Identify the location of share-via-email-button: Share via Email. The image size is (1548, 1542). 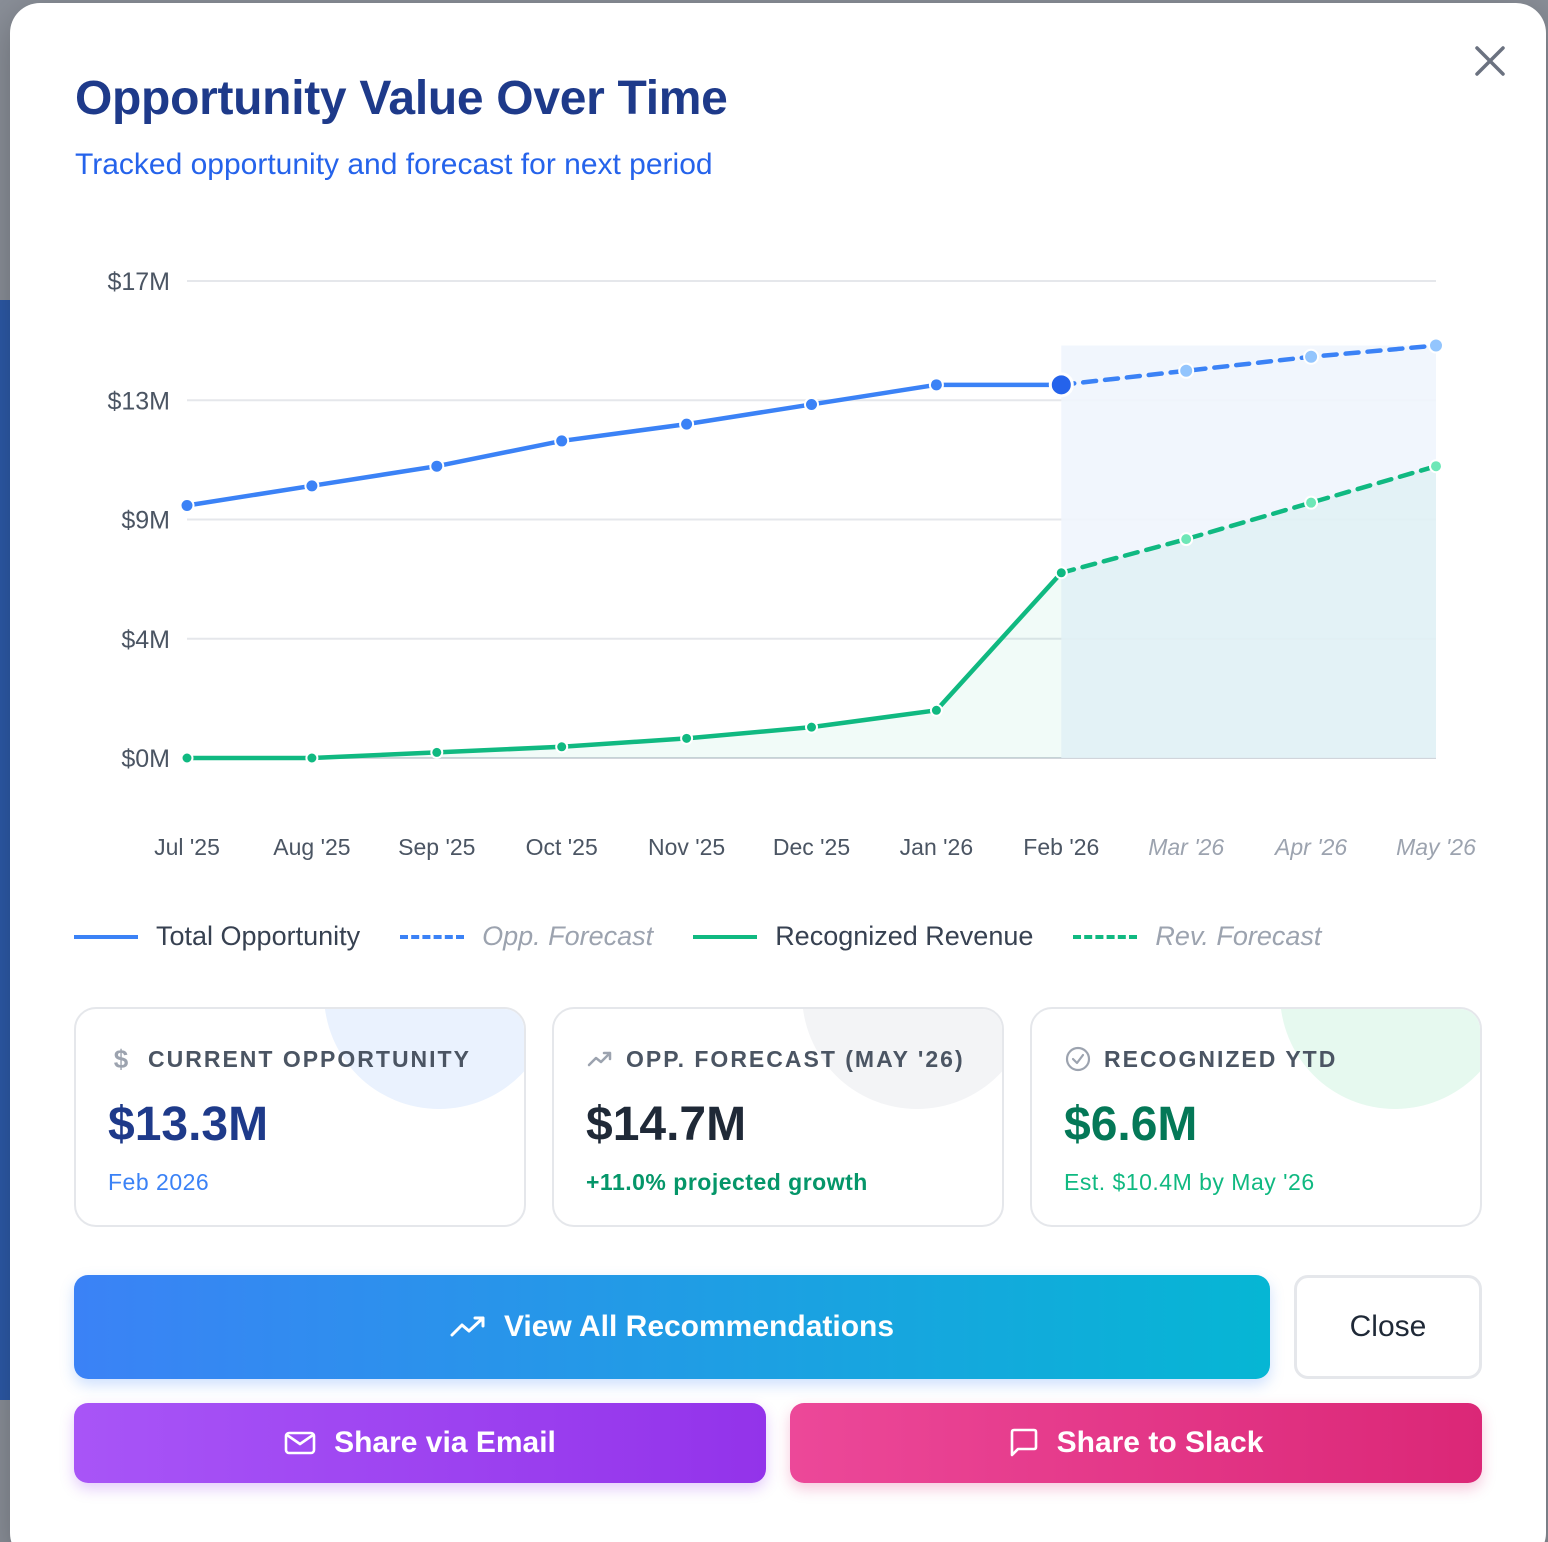
(420, 1443).